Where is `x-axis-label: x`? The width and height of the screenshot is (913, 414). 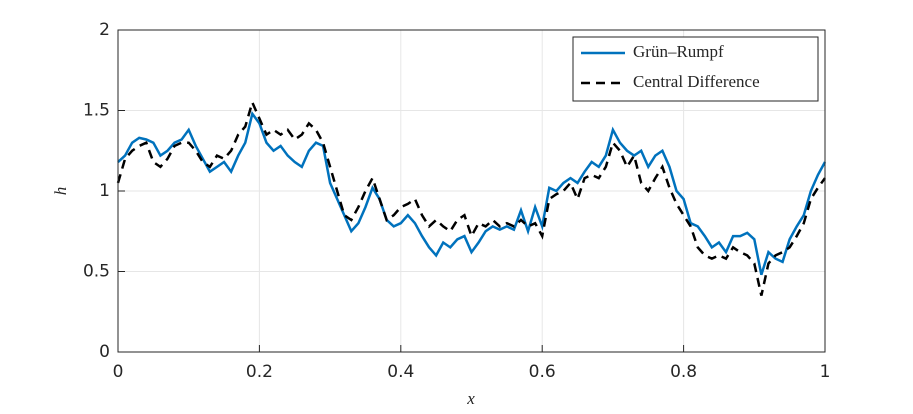 x-axis-label: x is located at coordinates (470, 398).